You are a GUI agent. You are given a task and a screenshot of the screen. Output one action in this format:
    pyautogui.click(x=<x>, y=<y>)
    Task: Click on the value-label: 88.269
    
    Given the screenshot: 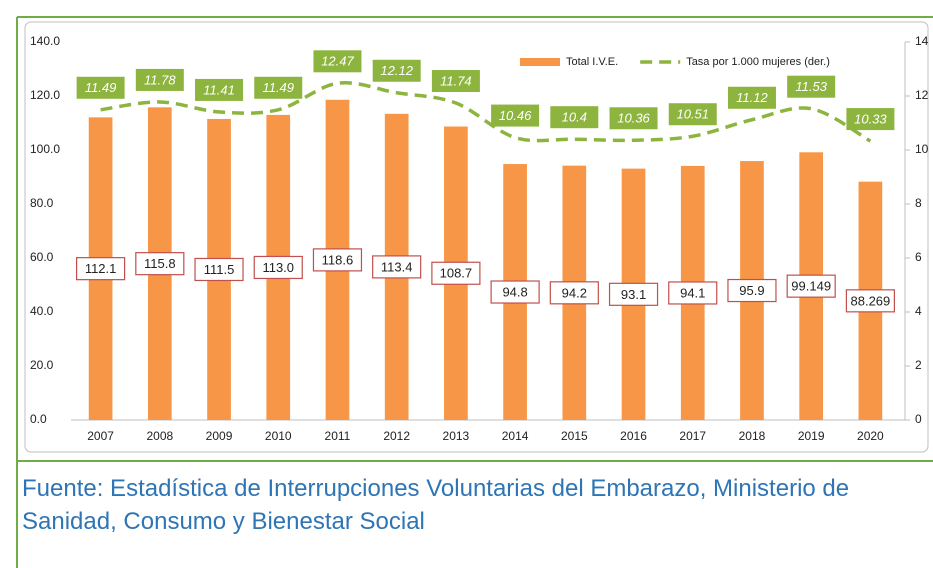 What is the action you would take?
    pyautogui.click(x=871, y=300)
    